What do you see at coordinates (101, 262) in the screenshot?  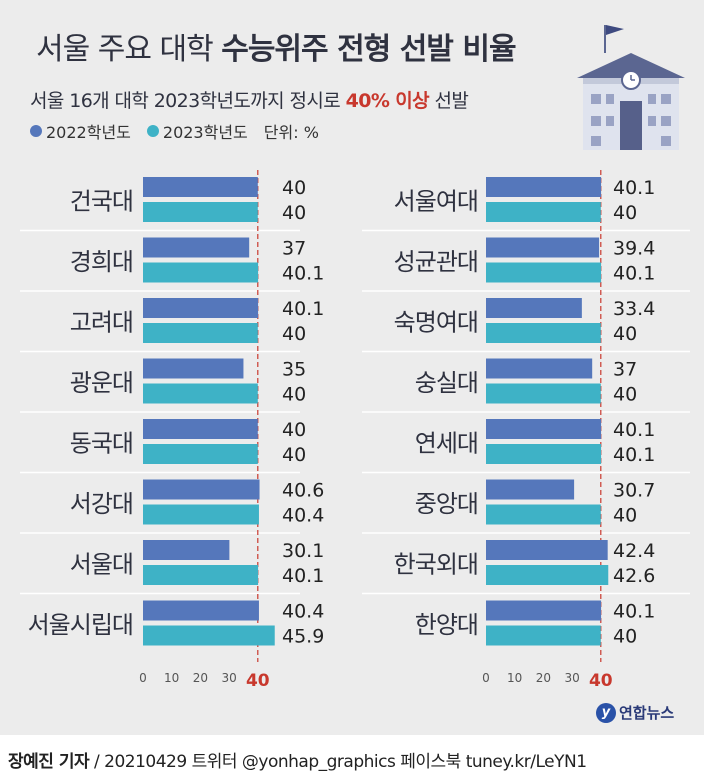 I see `category-label: 경희대` at bounding box center [101, 262].